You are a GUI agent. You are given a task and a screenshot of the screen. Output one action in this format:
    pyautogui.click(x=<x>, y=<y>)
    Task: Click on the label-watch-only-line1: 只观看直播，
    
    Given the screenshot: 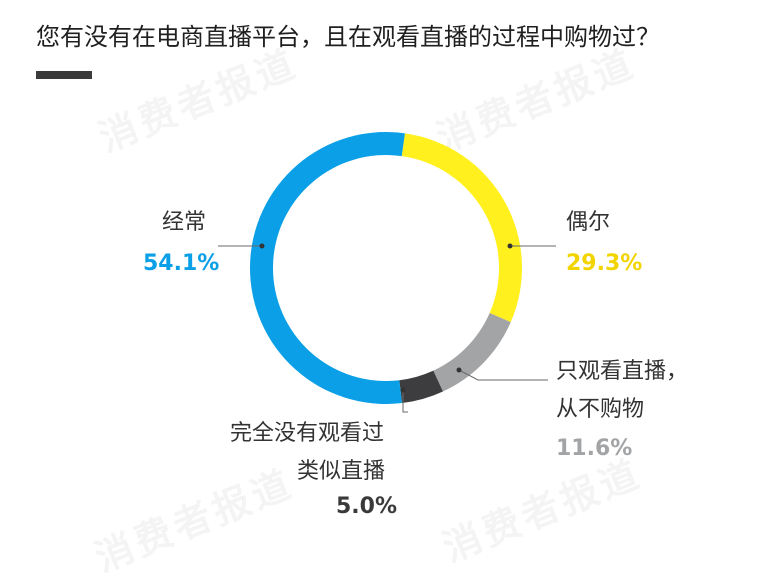 What is the action you would take?
    pyautogui.click(x=622, y=371)
    